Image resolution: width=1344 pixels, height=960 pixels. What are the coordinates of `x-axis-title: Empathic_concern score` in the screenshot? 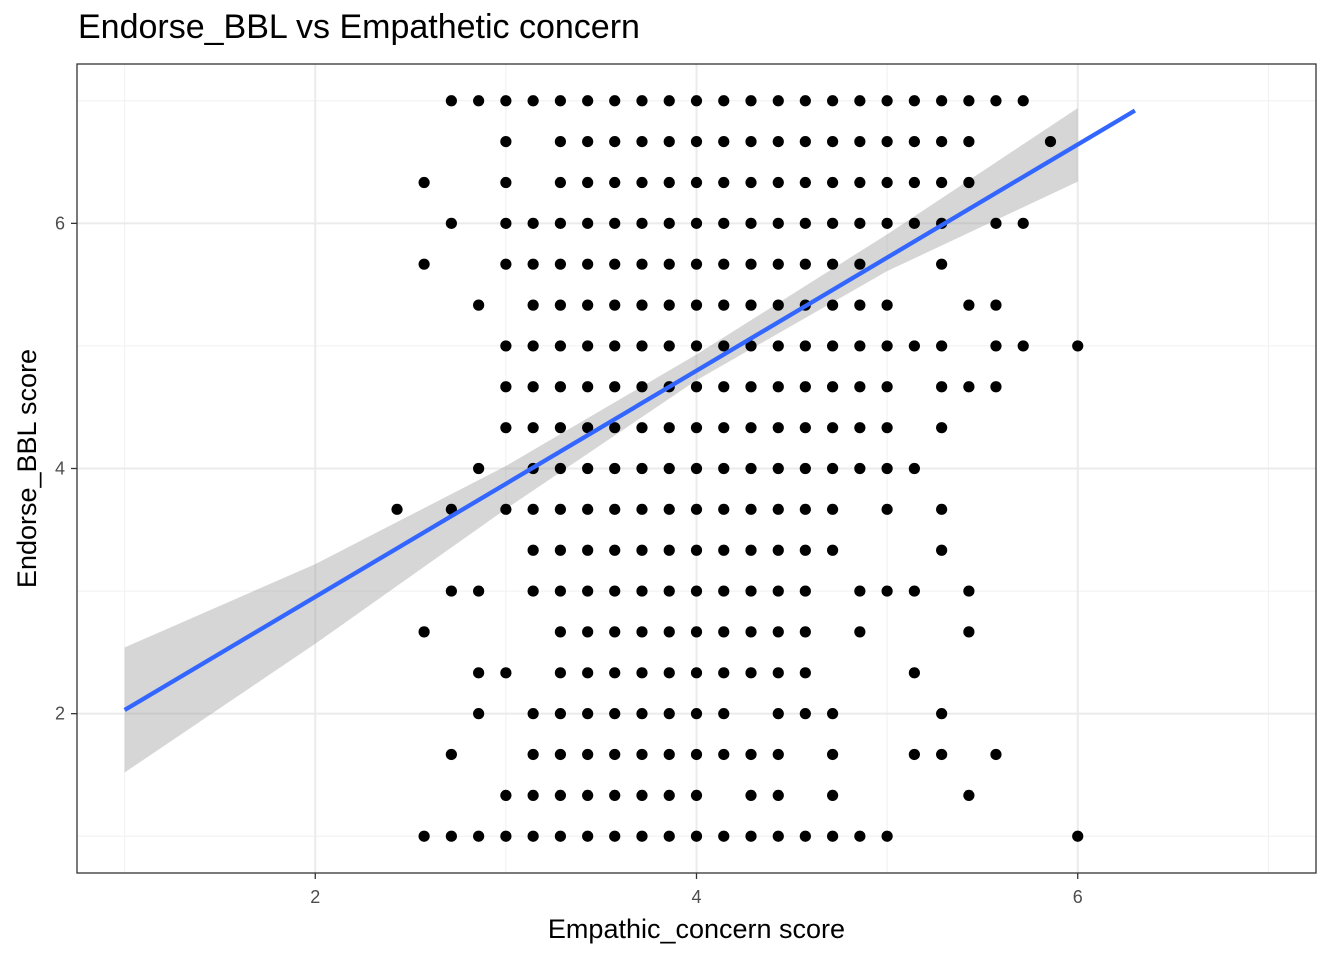 It's located at (696, 929).